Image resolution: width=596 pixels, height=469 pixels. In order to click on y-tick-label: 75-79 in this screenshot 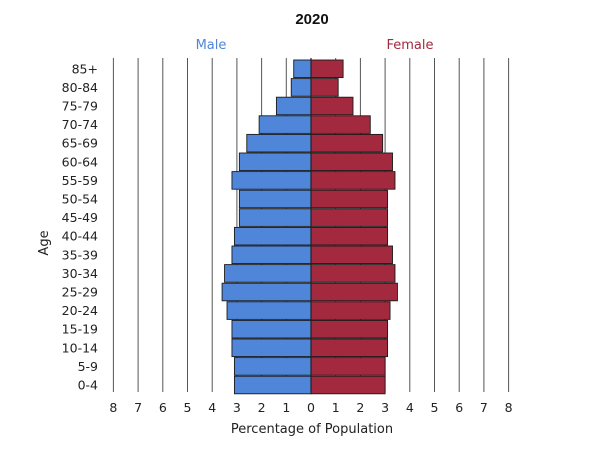, I will do `click(80, 106)`.